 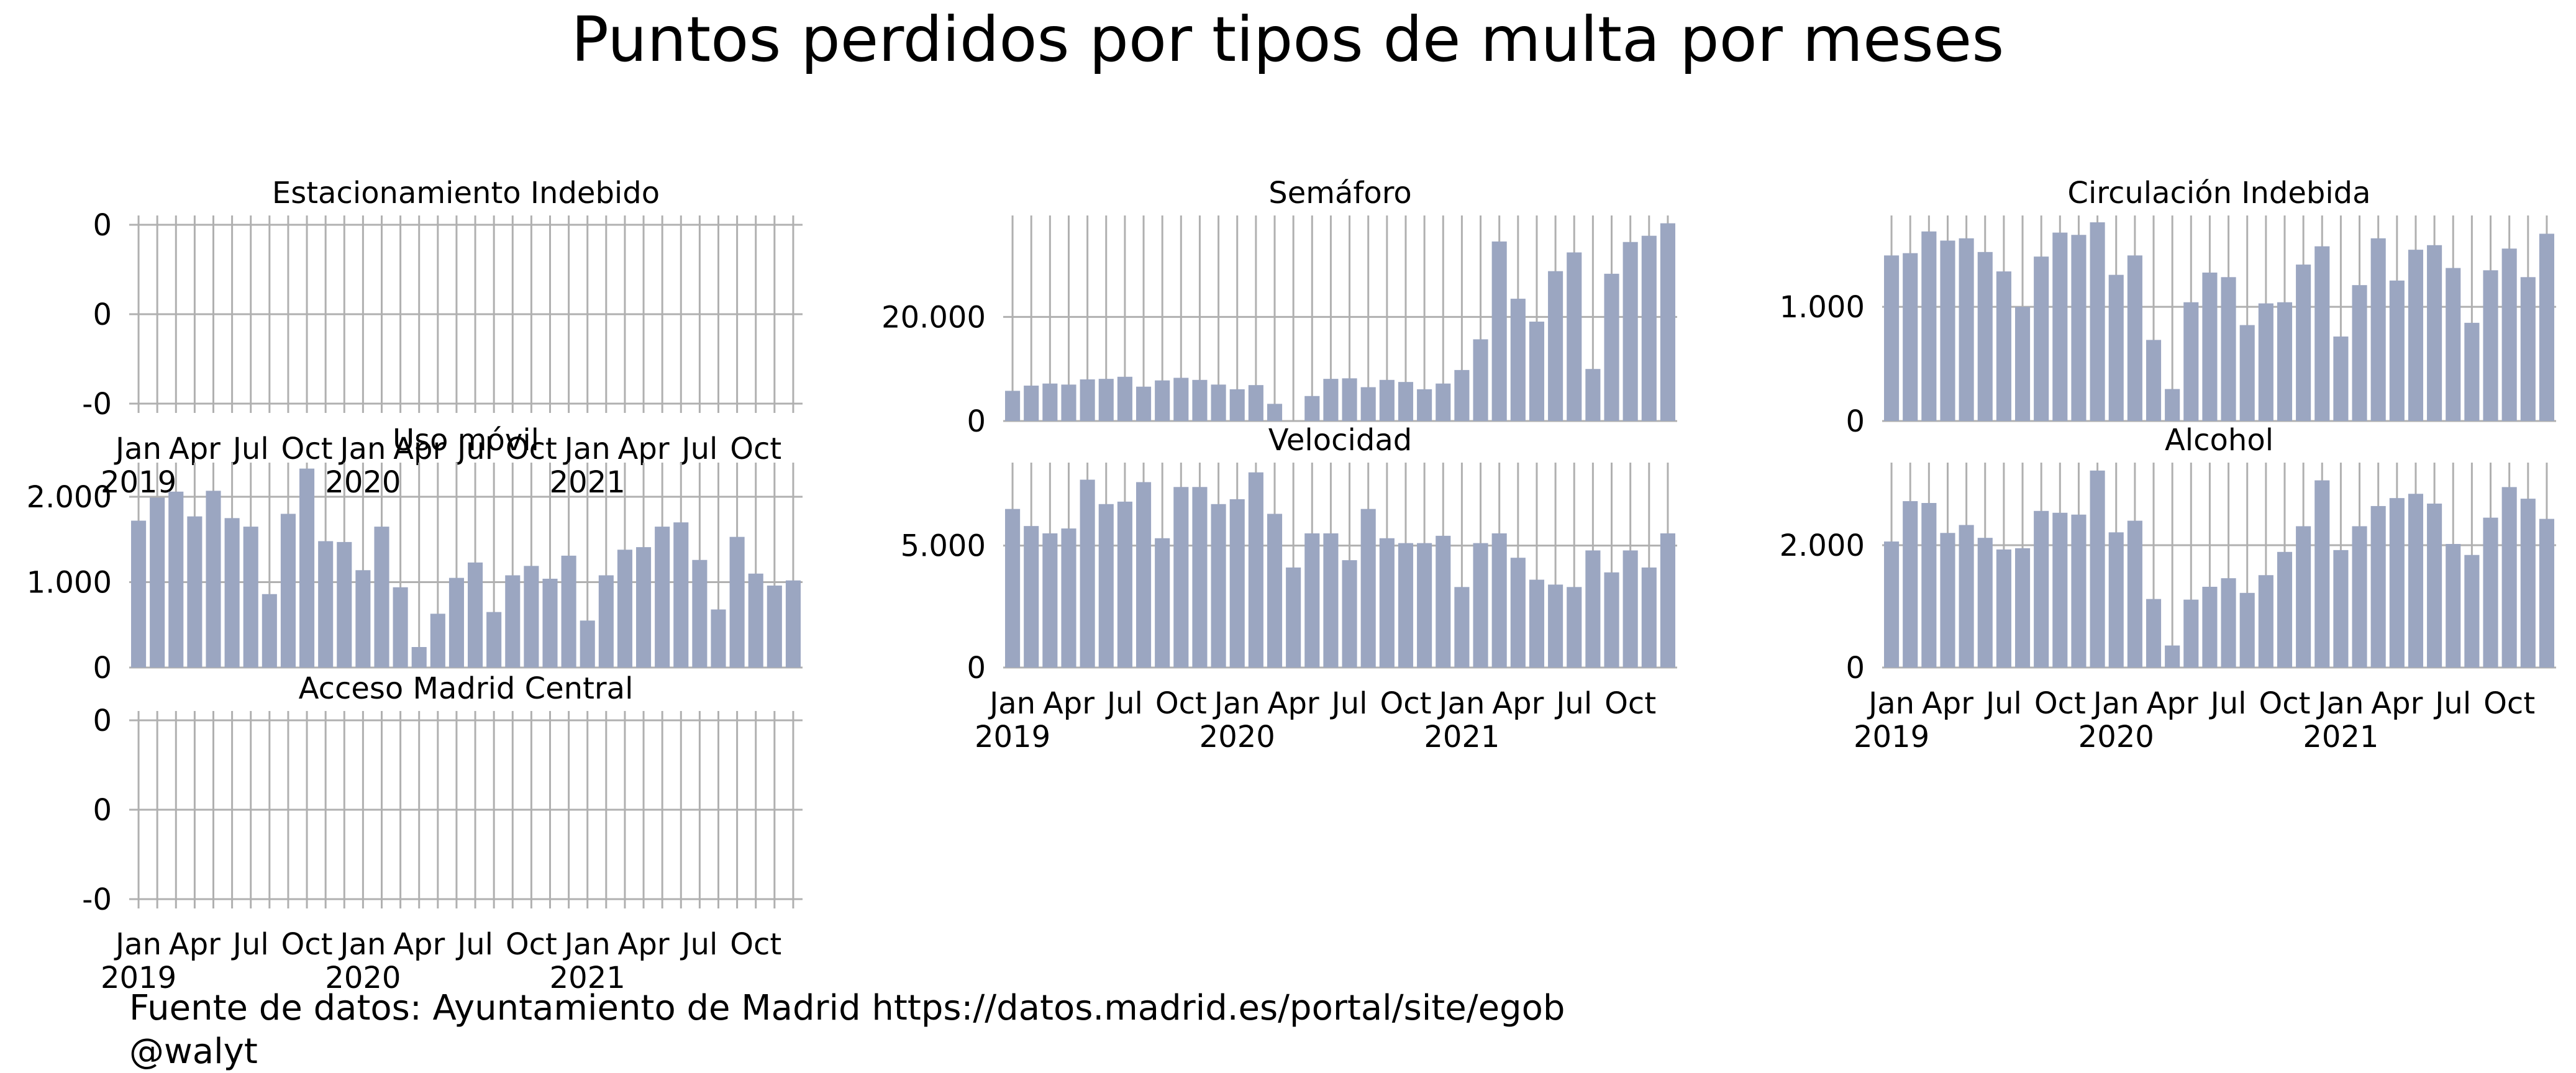 What do you see at coordinates (1339, 193) in the screenshot?
I see `subplot-title: Semáforo` at bounding box center [1339, 193].